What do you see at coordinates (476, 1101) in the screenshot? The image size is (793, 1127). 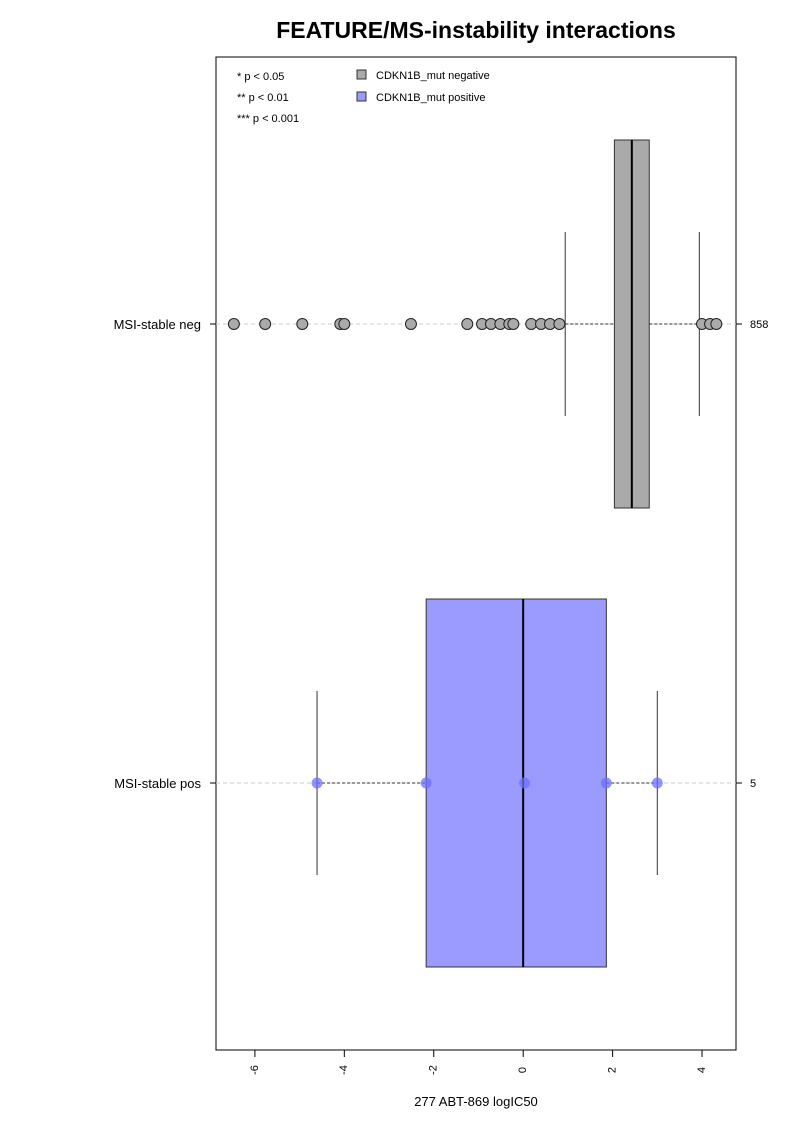 I see `x-axis-label: 277 ABT-869 logIC50` at bounding box center [476, 1101].